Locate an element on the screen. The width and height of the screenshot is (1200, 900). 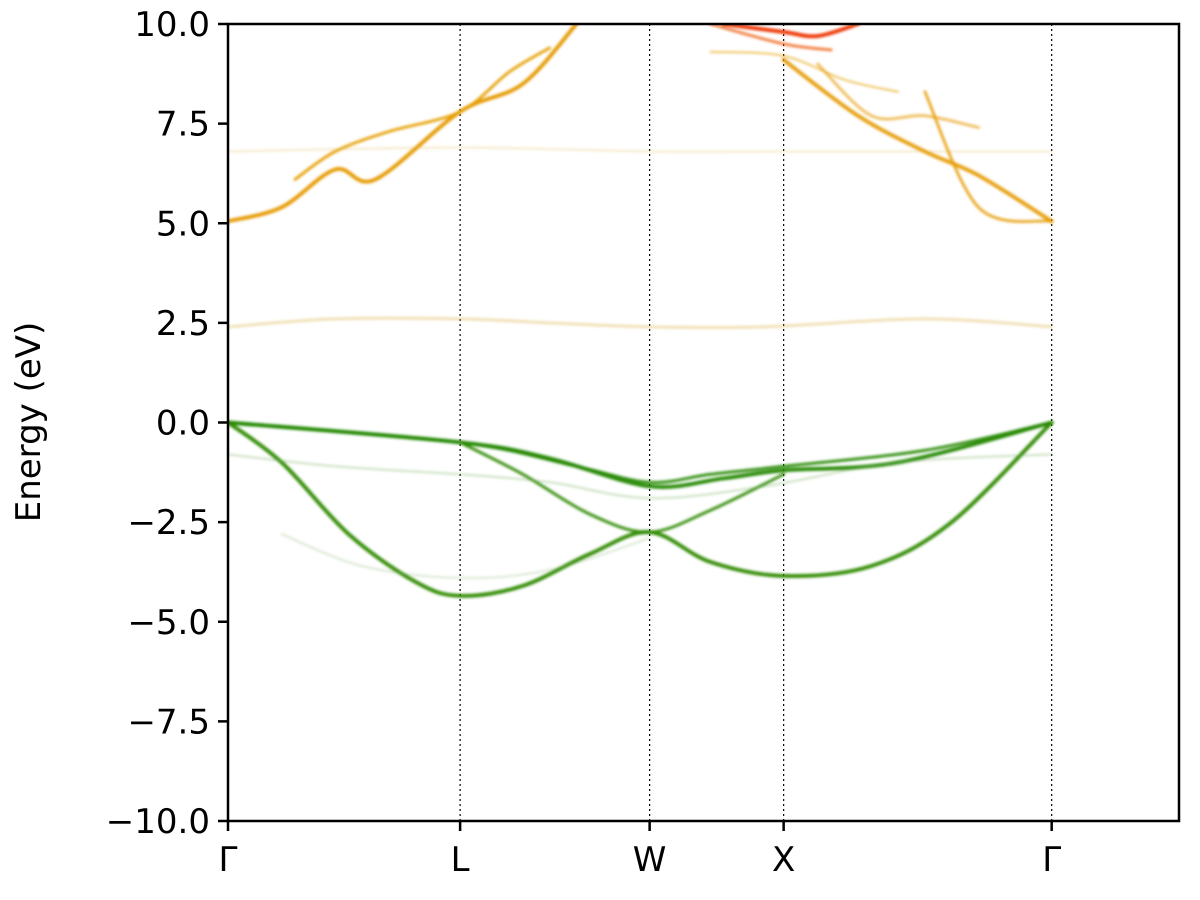
y-tick-label: −5.0 is located at coordinates (168, 623).